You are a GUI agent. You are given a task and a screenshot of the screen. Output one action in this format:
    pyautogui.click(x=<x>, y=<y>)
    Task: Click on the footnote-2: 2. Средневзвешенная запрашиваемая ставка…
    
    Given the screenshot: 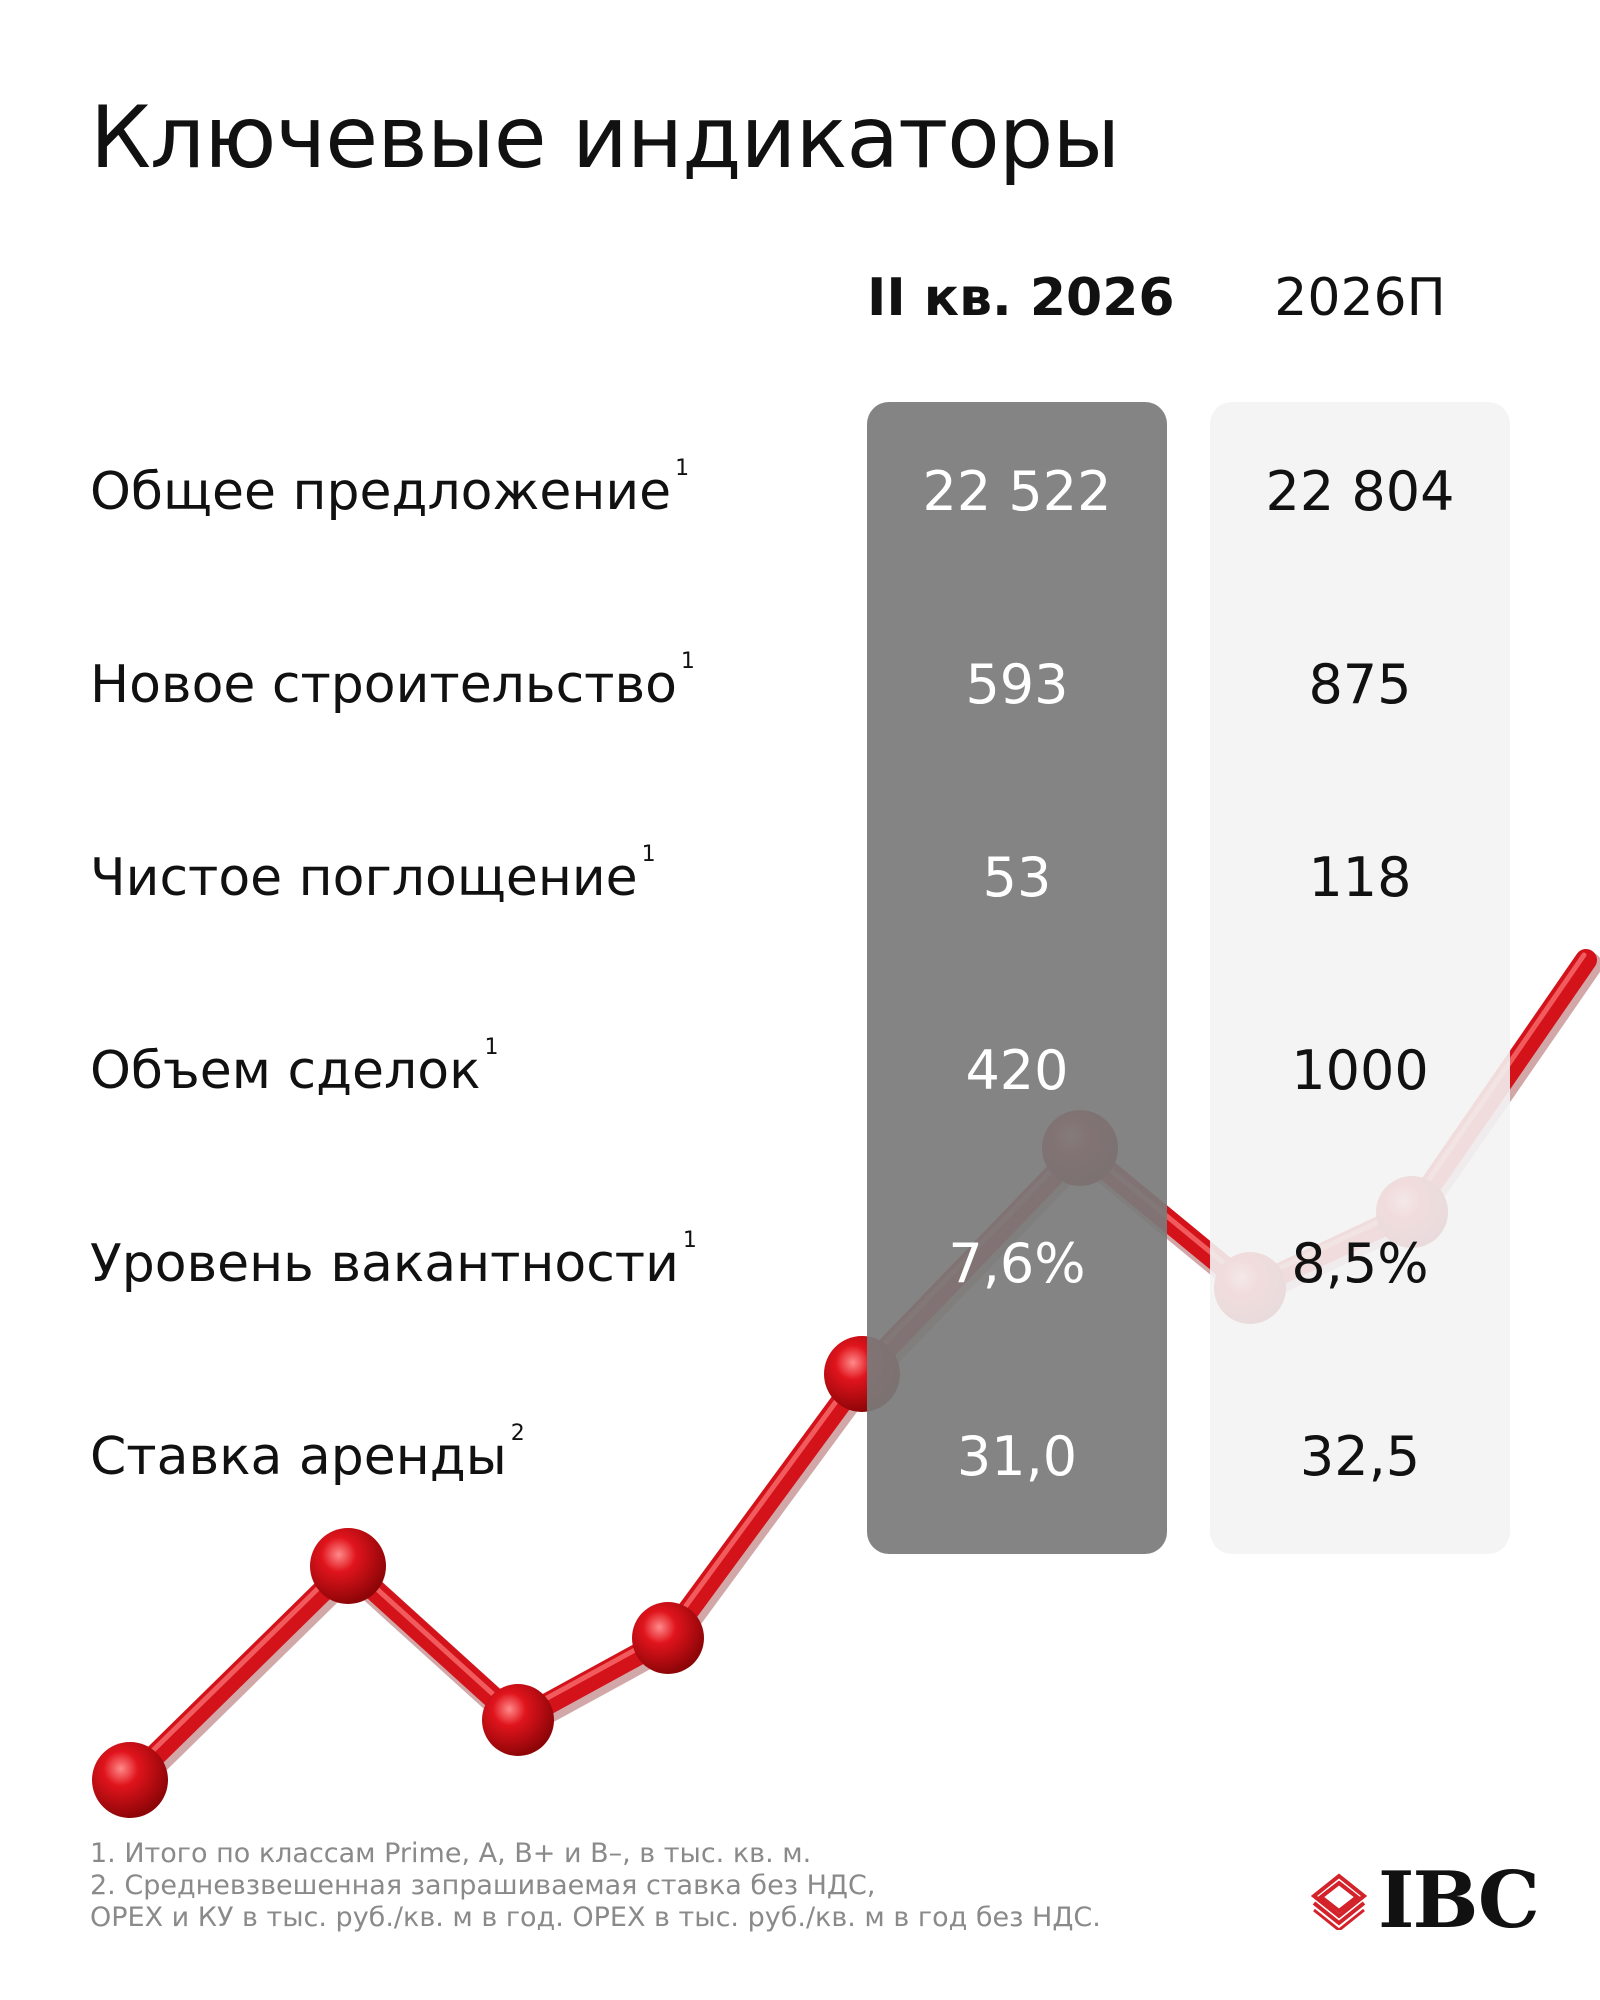 What is the action you would take?
    pyautogui.click(x=483, y=1885)
    